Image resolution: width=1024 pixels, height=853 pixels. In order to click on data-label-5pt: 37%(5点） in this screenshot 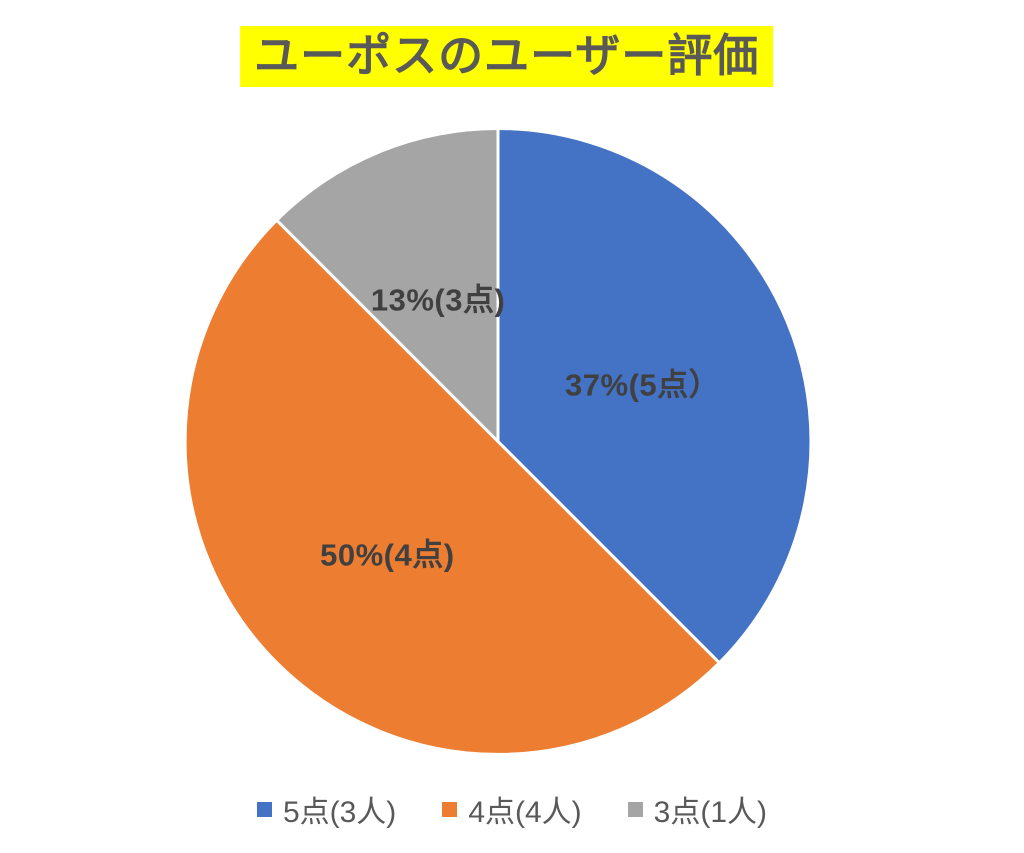, I will do `click(643, 385)`.